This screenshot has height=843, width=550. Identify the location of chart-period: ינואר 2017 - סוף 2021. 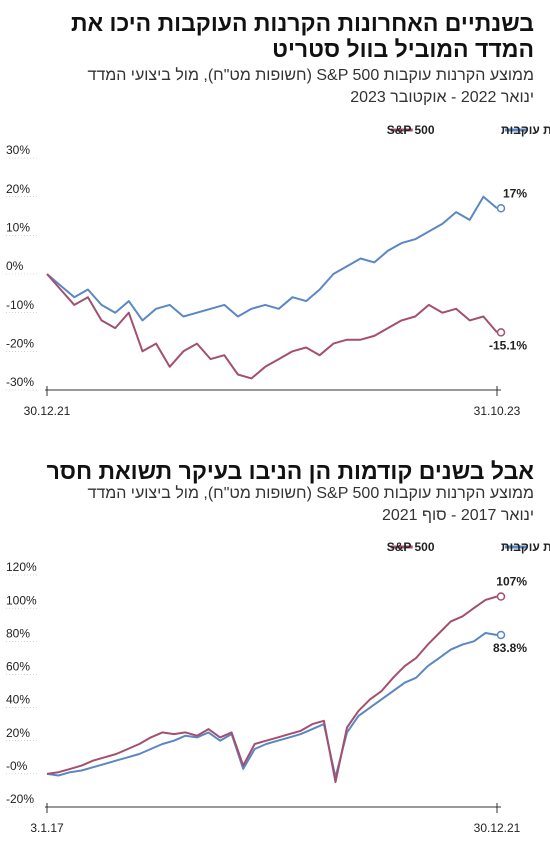
(457, 515).